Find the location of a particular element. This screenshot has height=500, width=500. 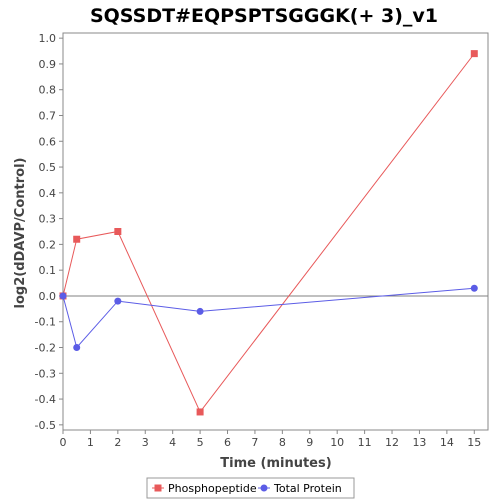

y-tick-label: 0.3 is located at coordinates (48, 219).